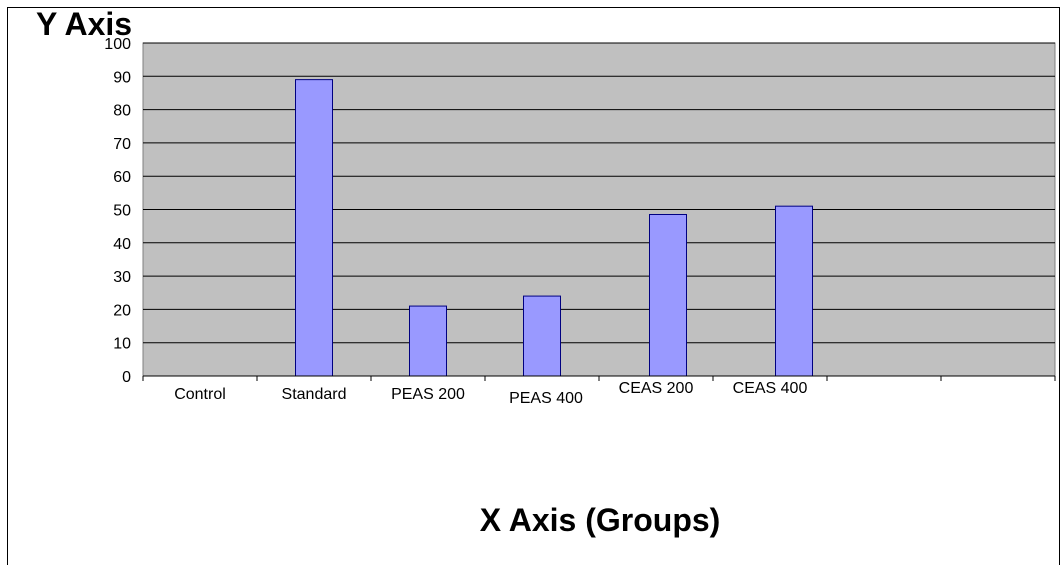  Describe the element at coordinates (122, 310) in the screenshot. I see `y-tick-label: 20` at that location.